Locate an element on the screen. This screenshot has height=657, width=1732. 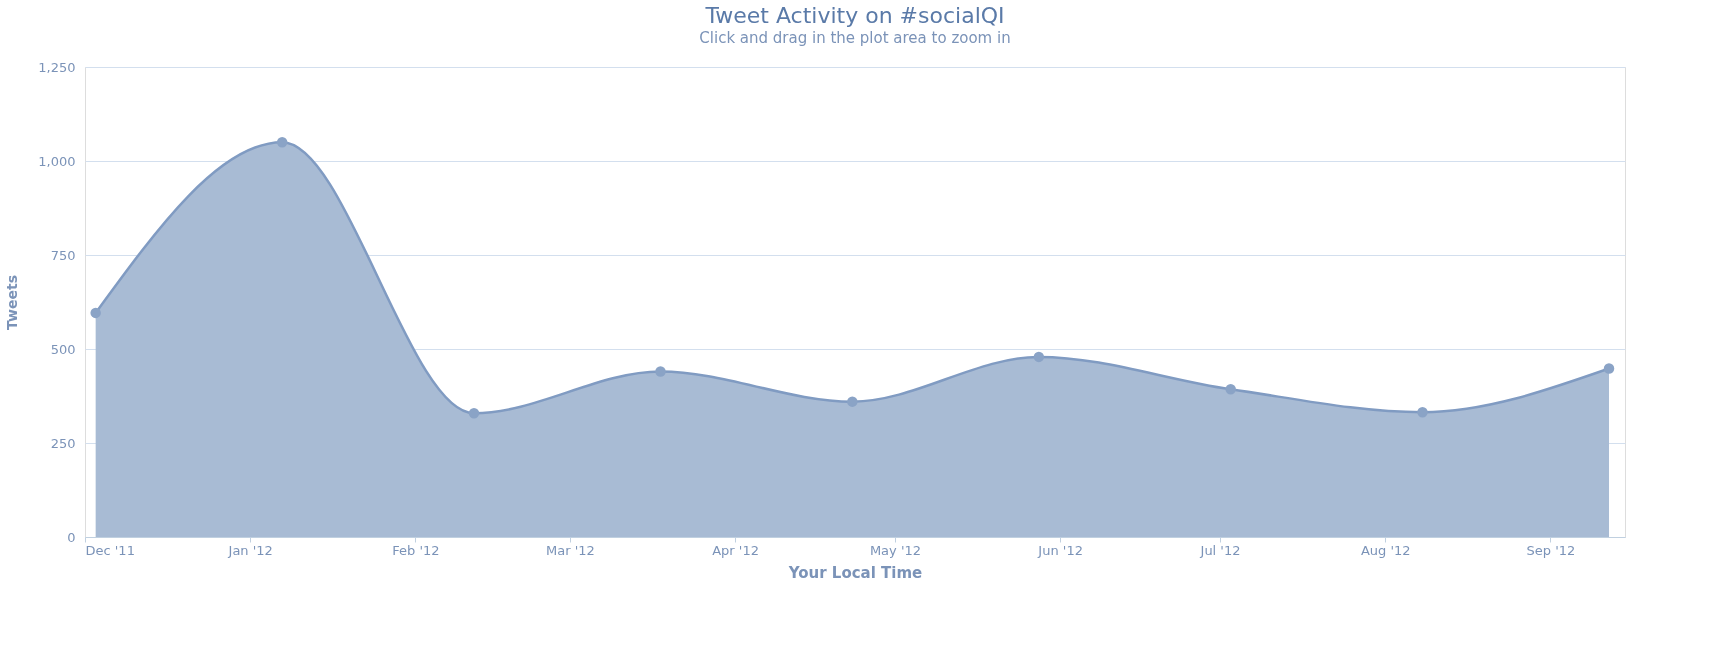
x-tick-label: Jan '12 is located at coordinates (250, 550).